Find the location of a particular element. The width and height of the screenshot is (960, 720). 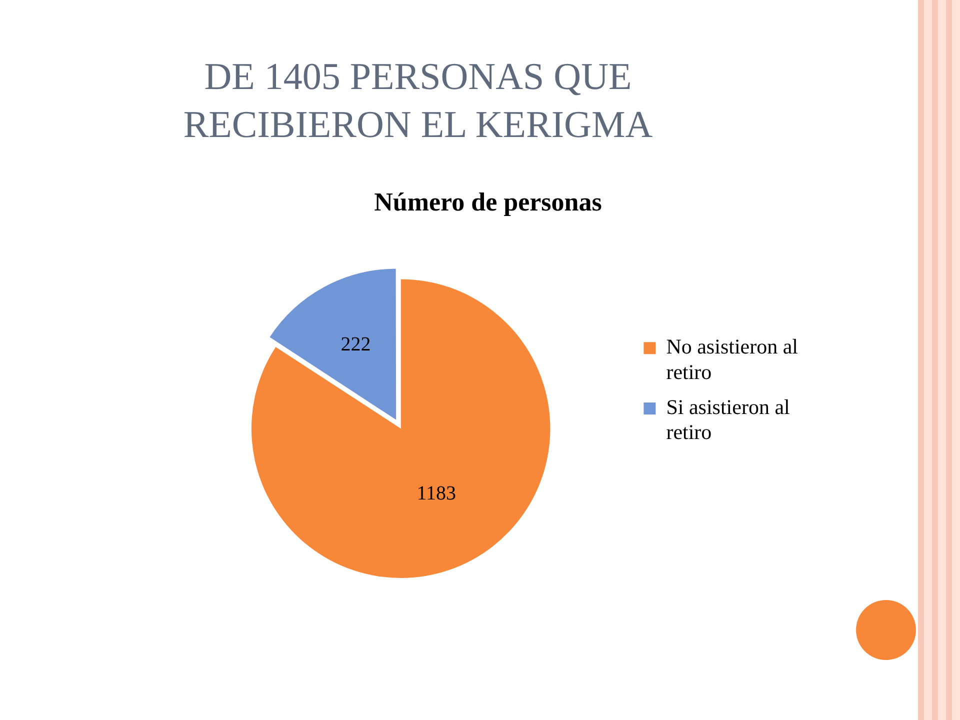

chart-title: DE 1405 PERSONAS QUE RECIBIERON EL KERIGMA is located at coordinates (418, 101).